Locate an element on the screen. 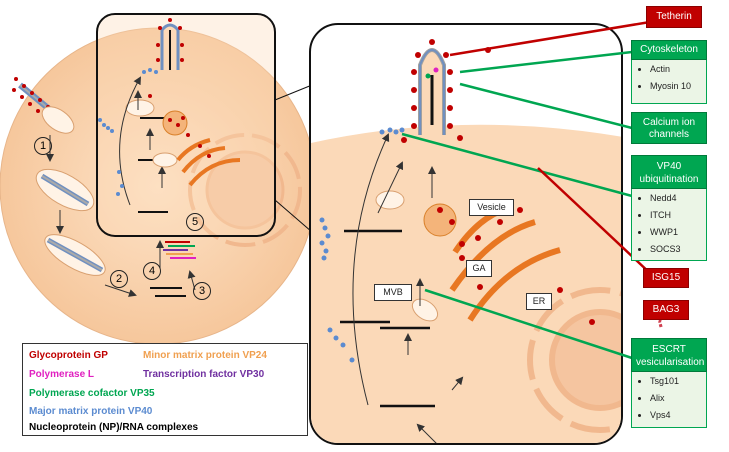 Image resolution: width=729 pixels, height=452 pixels. inset-gp-dots is located at coordinates (179, 126).